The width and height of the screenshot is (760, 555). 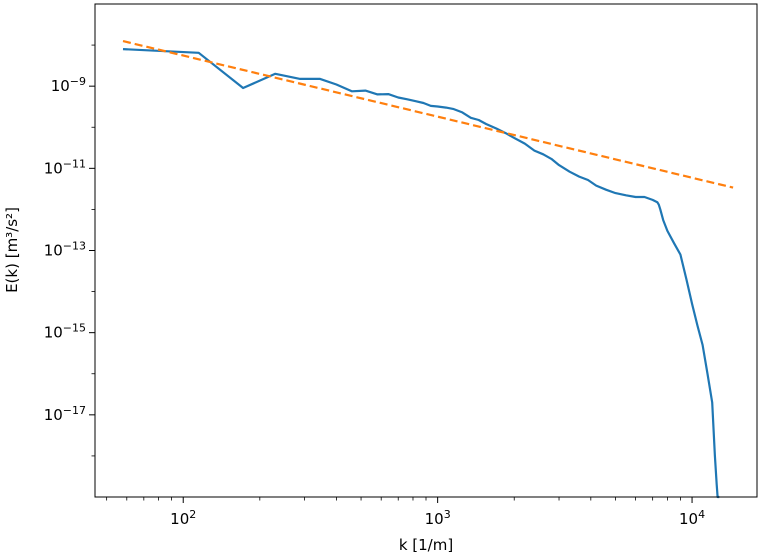 I want to click on x-tick-label-2: 10³, so click(x=438, y=518).